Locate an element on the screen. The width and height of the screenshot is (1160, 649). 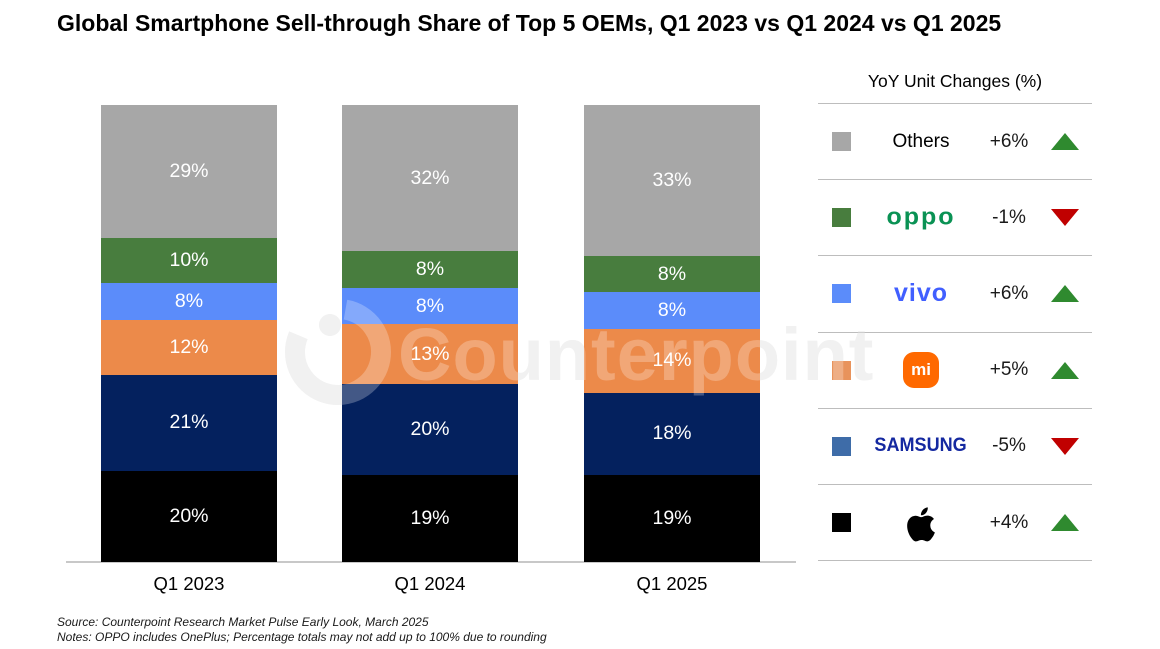
stacked-bar-q1-2024: 32% 8% 8% 13% 20% 19% is located at coordinates (430, 333).